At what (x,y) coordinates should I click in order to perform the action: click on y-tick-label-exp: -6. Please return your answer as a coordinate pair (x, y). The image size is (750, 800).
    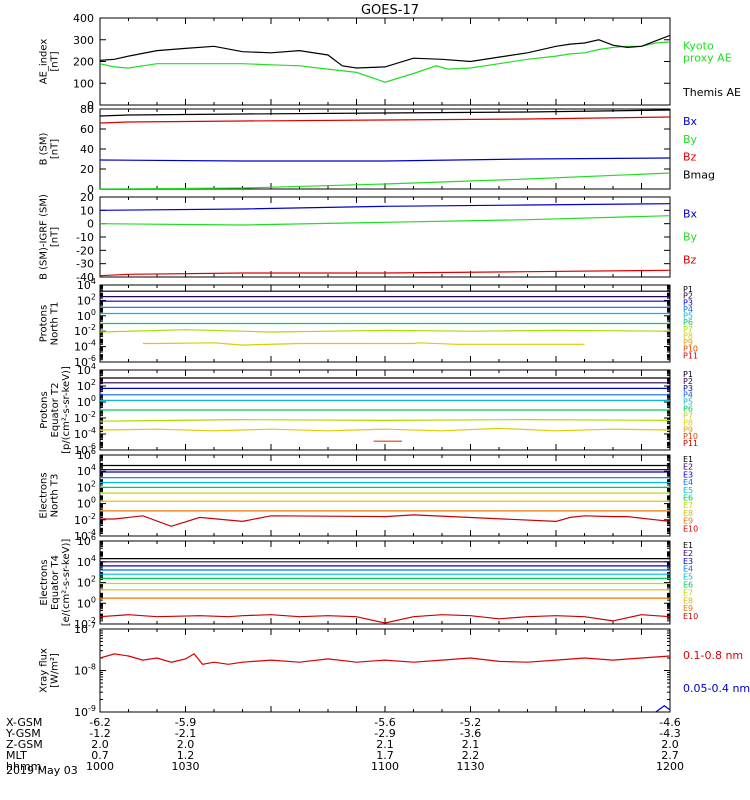
    Looking at the image, I should click on (92, 358).